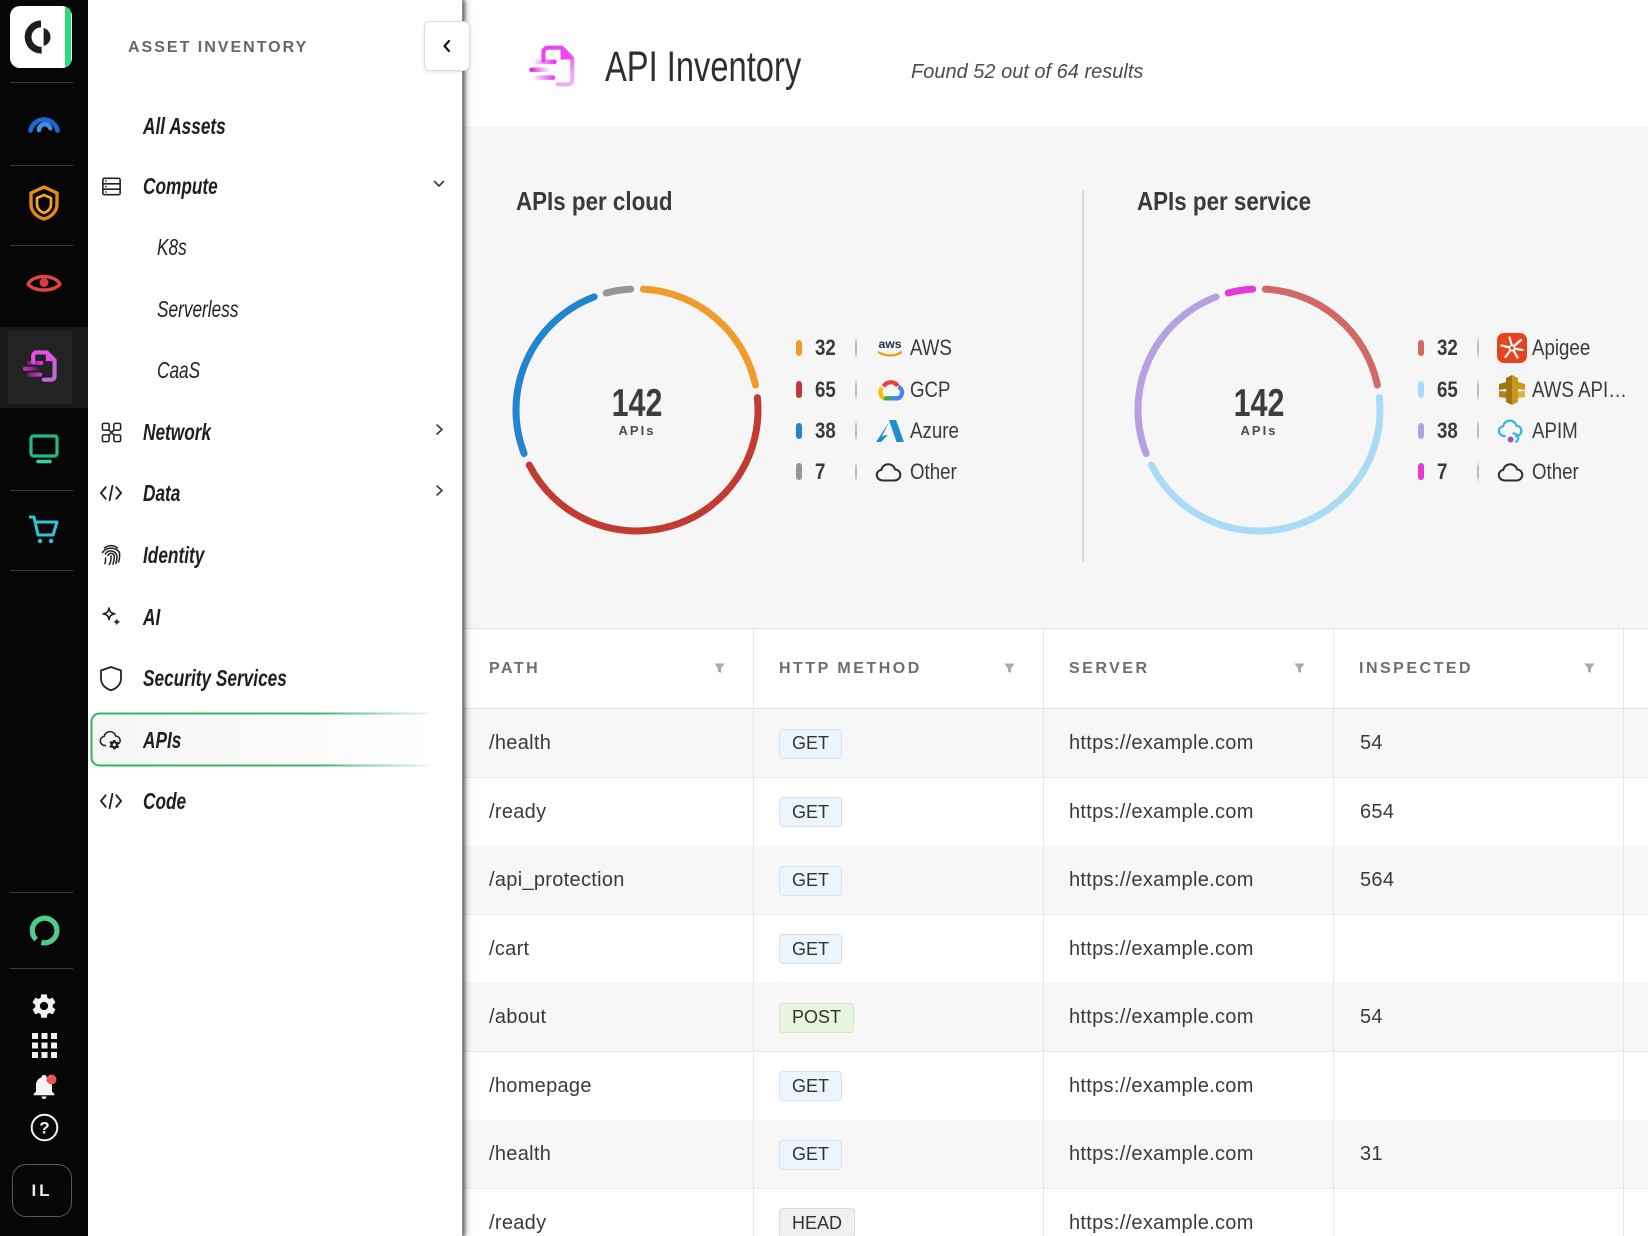 This screenshot has width=1648, height=1236. Describe the element at coordinates (889, 344) in the screenshot. I see `svg-text: aws` at that location.